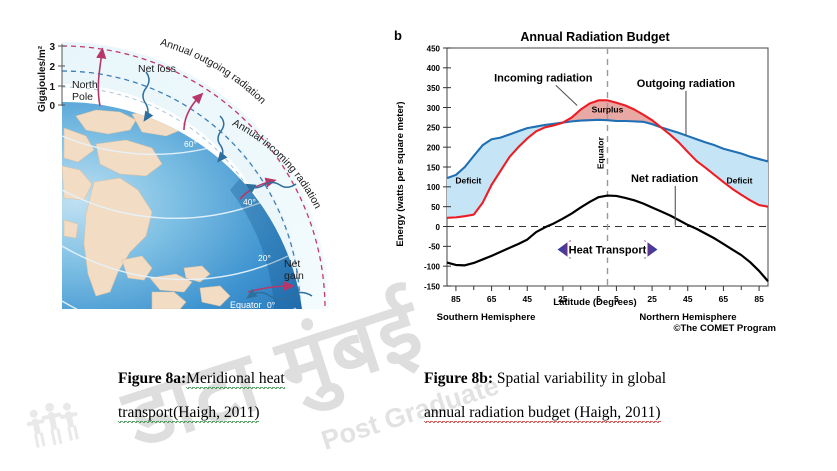 This screenshot has height=471, width=837. What do you see at coordinates (434, 88) in the screenshot?
I see `y-tick-label: 350` at bounding box center [434, 88].